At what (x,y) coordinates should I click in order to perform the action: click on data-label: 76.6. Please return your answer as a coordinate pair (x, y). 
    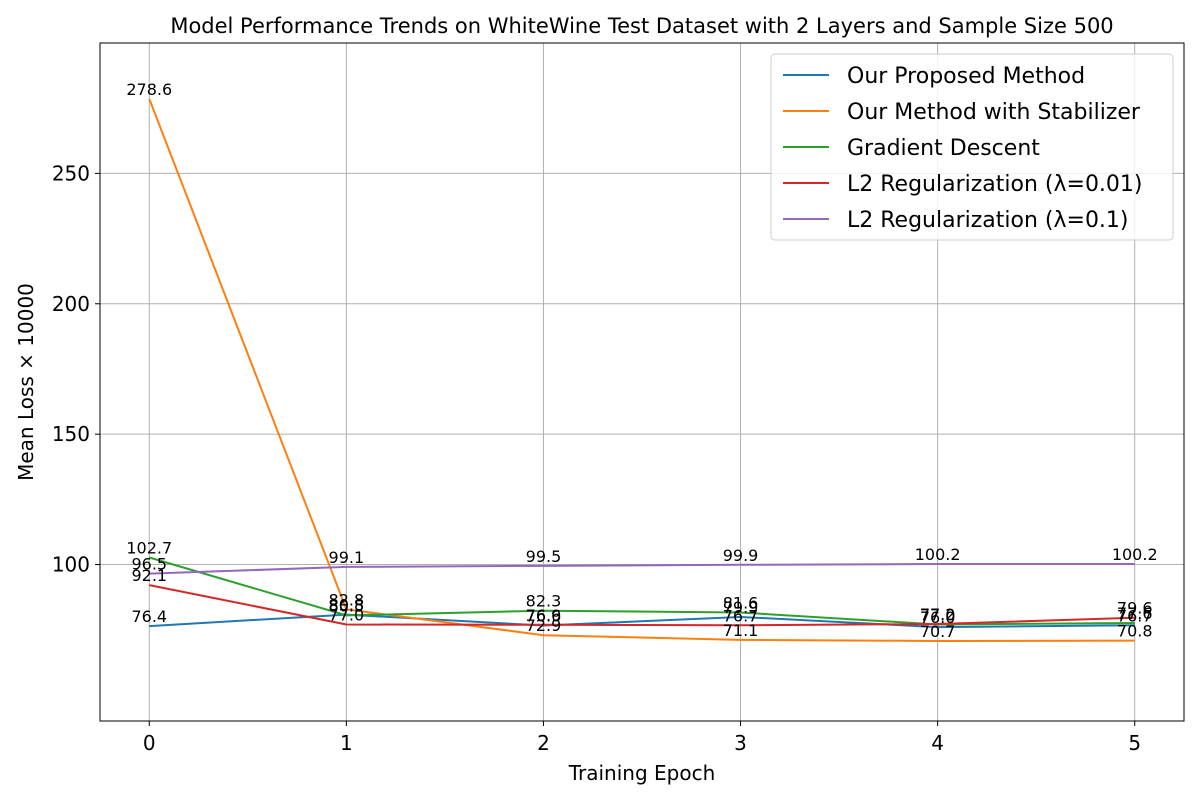
    Looking at the image, I should click on (544, 616).